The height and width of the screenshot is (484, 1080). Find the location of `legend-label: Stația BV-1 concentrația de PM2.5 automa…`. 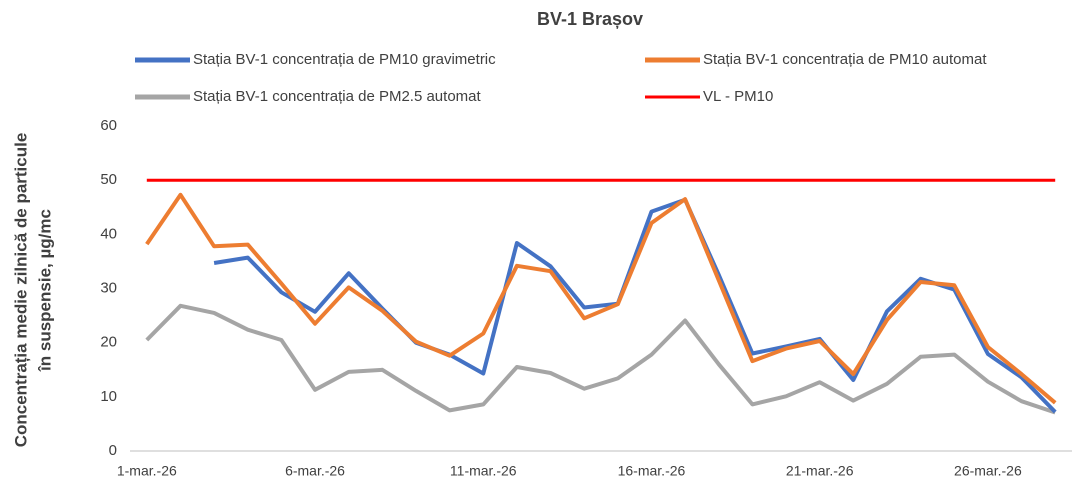

legend-label: Stația BV-1 concentrația de PM2.5 automa… is located at coordinates (337, 96).